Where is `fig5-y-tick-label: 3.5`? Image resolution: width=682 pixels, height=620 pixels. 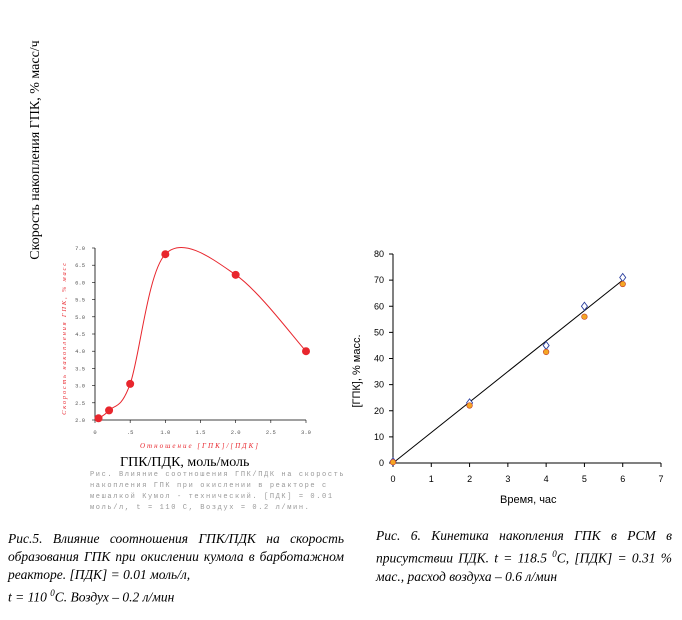
fig5-y-tick-label: 3.5 is located at coordinates (80, 368).